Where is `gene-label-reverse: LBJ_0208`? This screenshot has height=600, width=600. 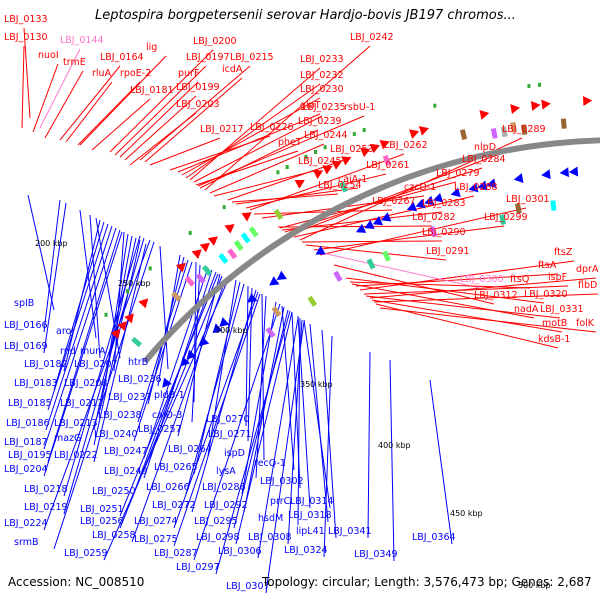
gene-label-reverse: LBJ_0208 is located at coordinates (86, 383).